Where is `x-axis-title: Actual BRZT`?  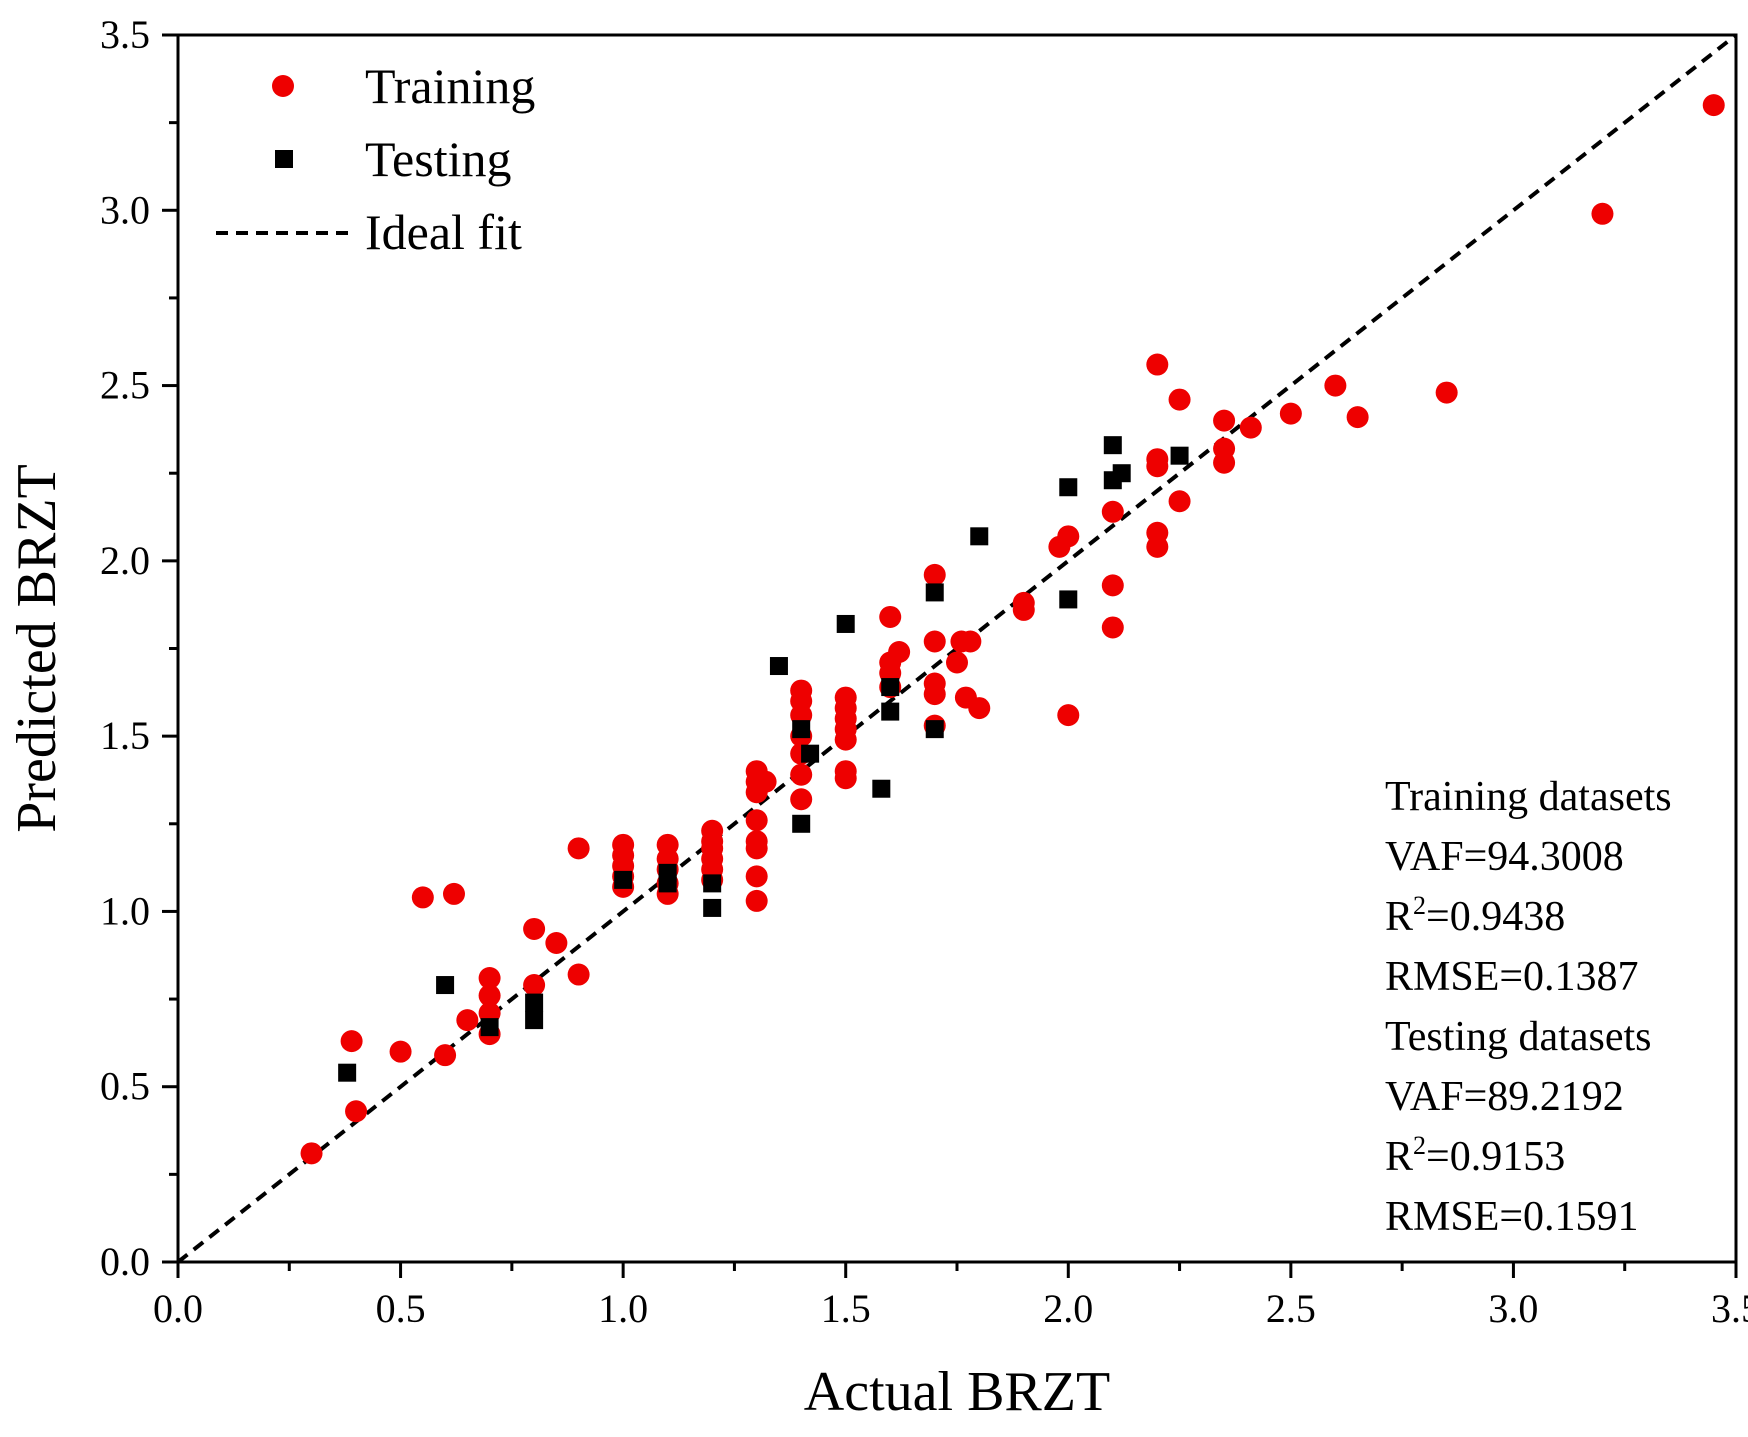 x-axis-title: Actual BRZT is located at coordinates (957, 1392).